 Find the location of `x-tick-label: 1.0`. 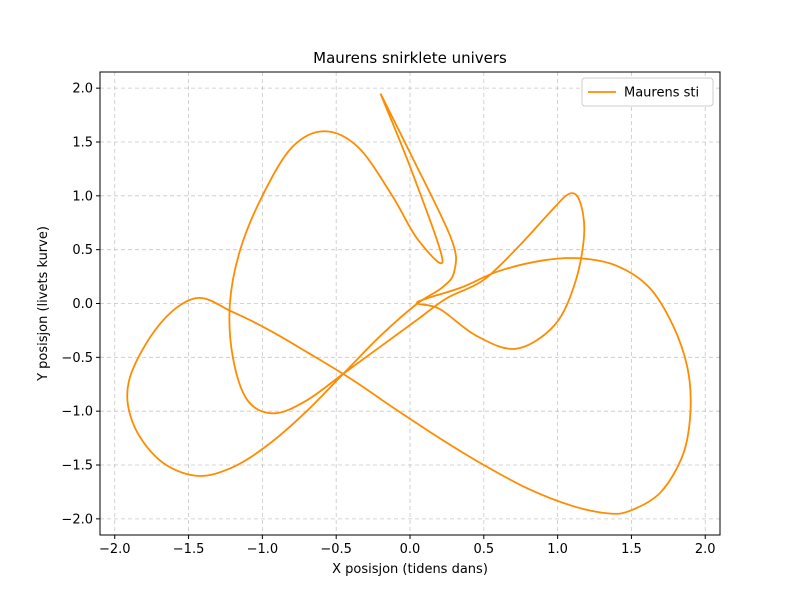

x-tick-label: 1.0 is located at coordinates (557, 549).